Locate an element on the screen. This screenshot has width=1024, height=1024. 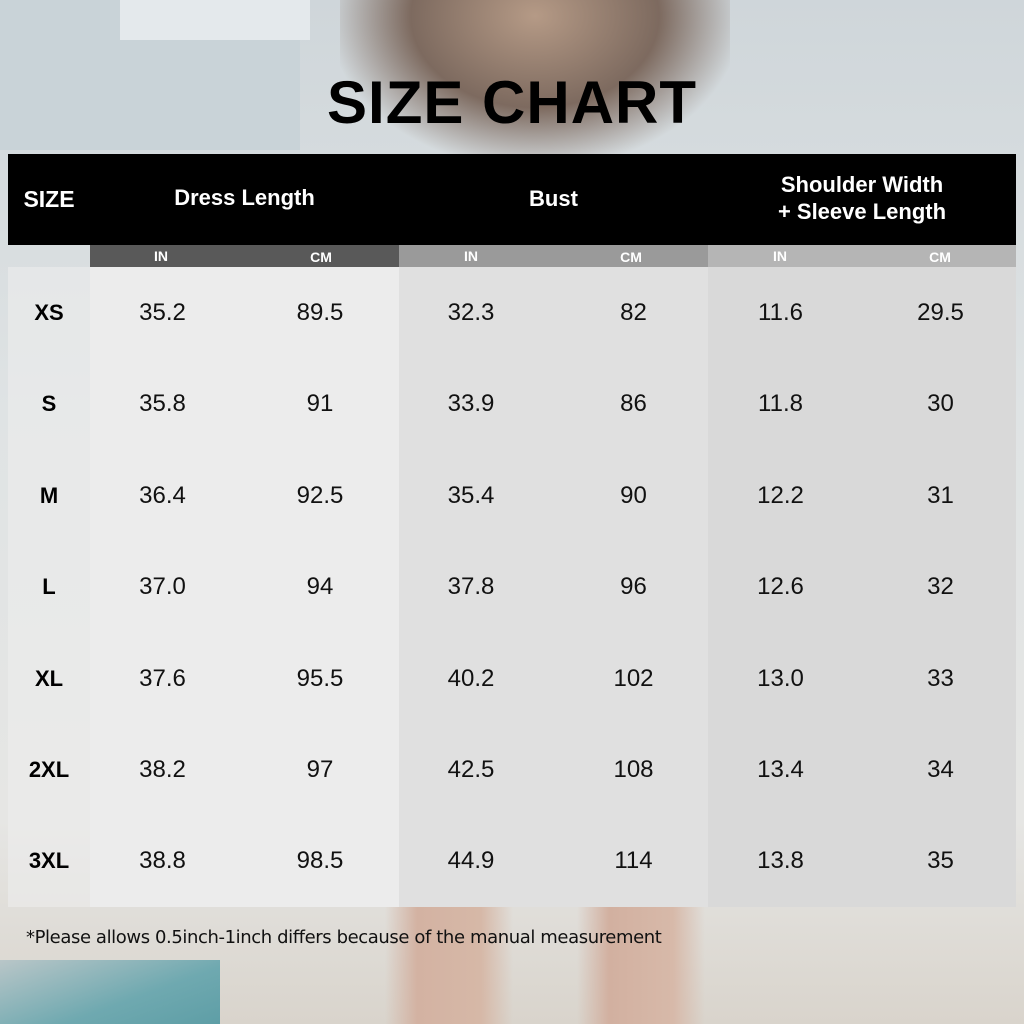
cell-dress-in: 36.4 is located at coordinates (162, 495).